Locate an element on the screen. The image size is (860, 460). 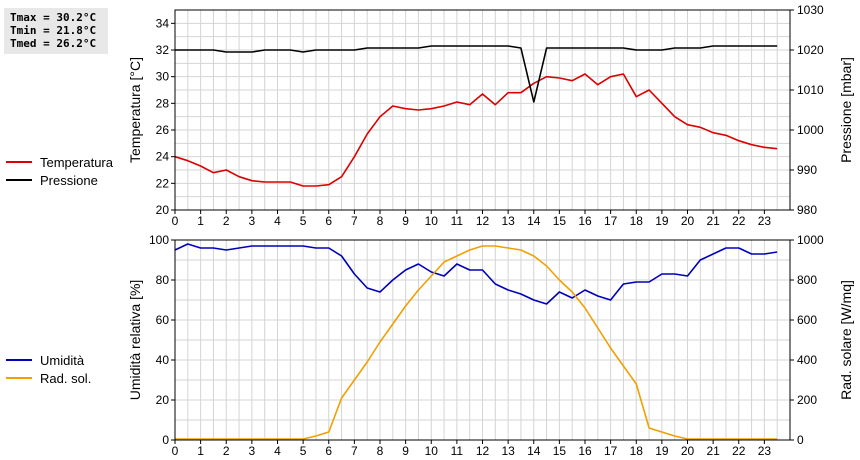
legend-top: Temperatura Pressione is located at coordinates (59, 171).